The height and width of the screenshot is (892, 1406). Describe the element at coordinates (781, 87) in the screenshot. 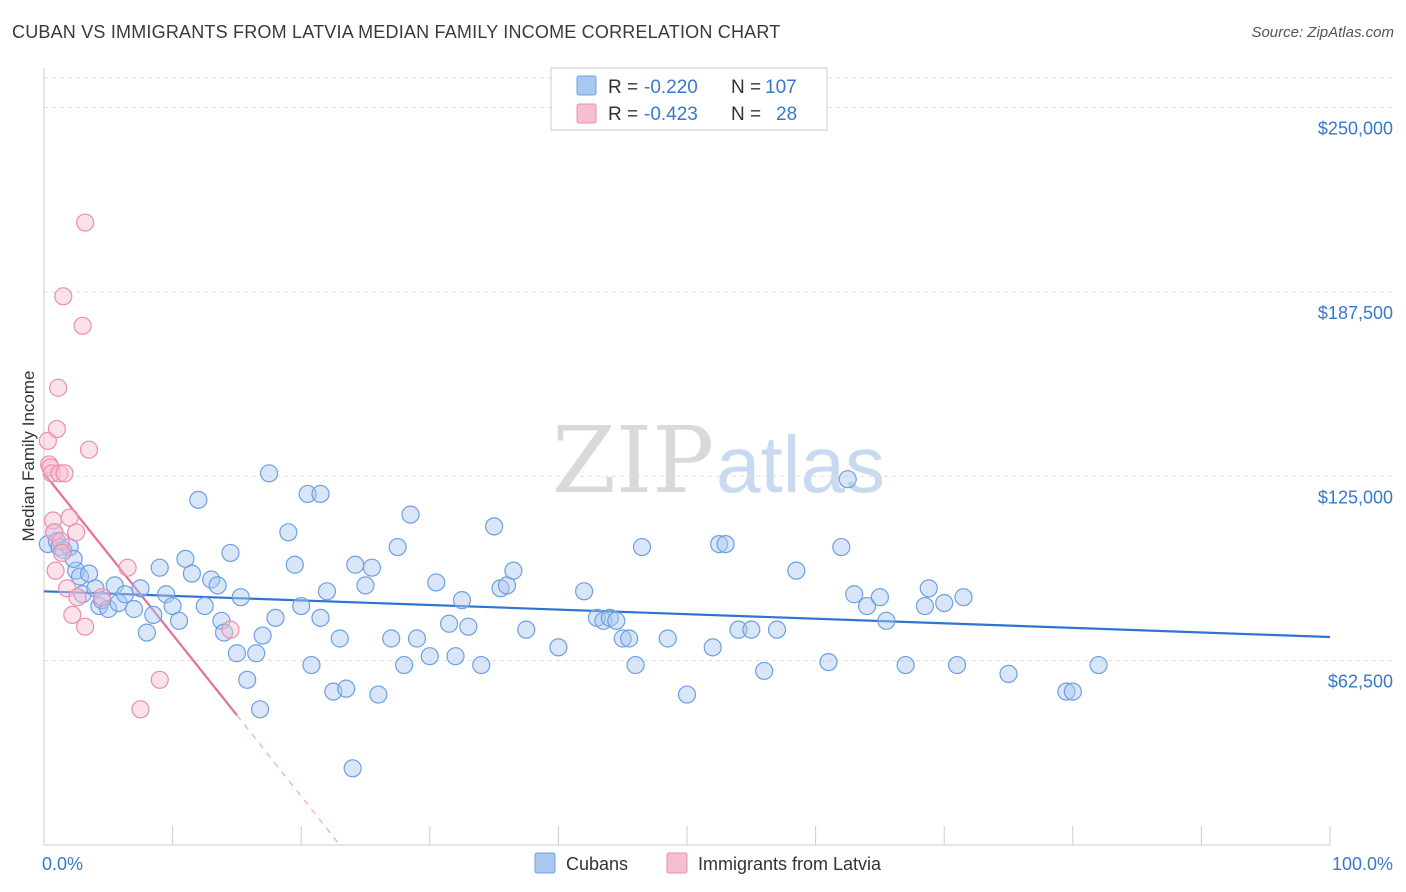

I see `legend-n-value-cubans: 107` at that location.